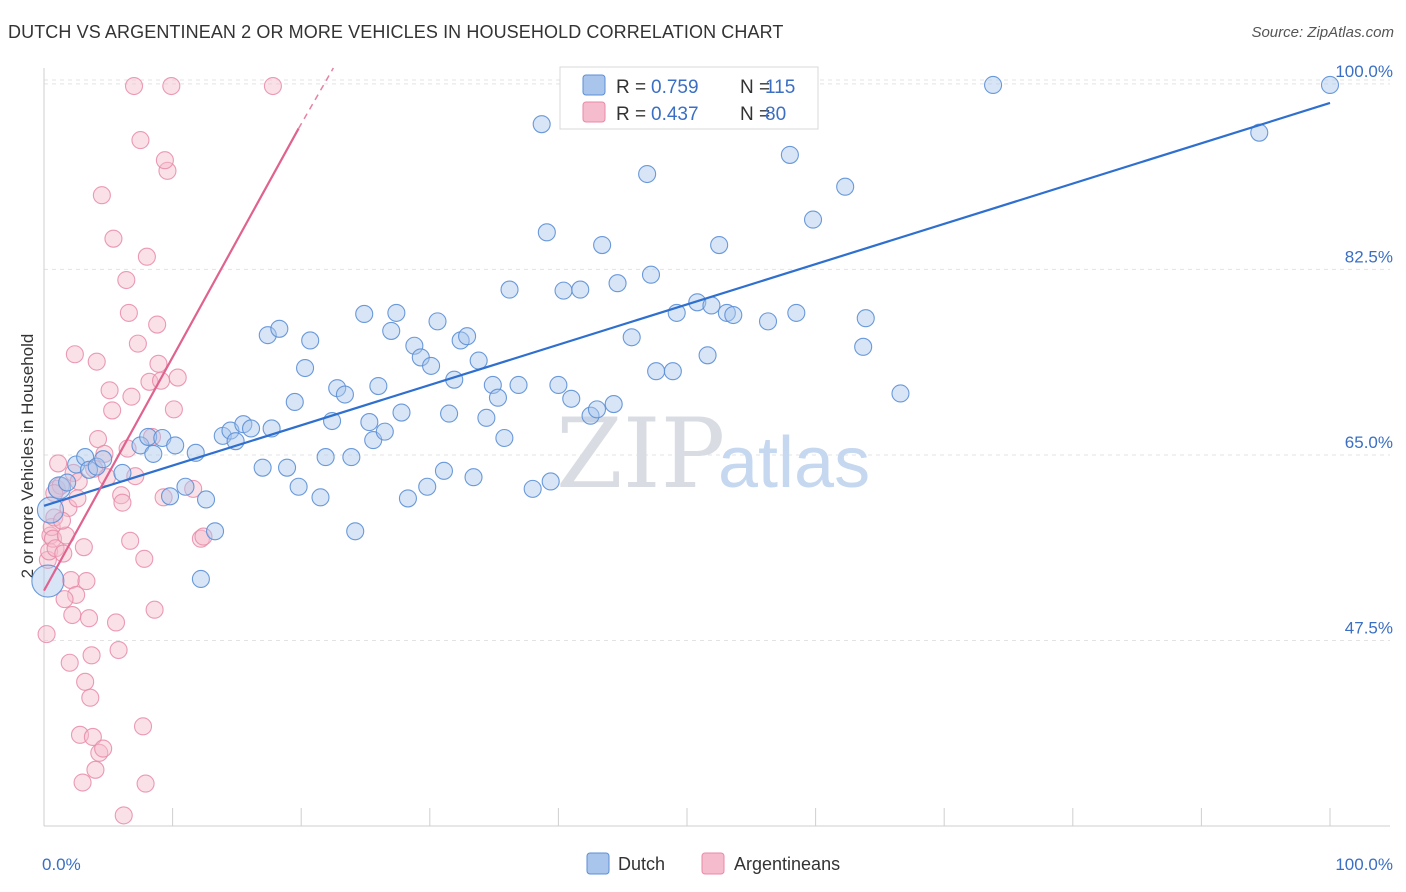  What do you see at coordinates (1364, 71) in the screenshot?
I see `y-tick-label: 100.0%` at bounding box center [1364, 71].